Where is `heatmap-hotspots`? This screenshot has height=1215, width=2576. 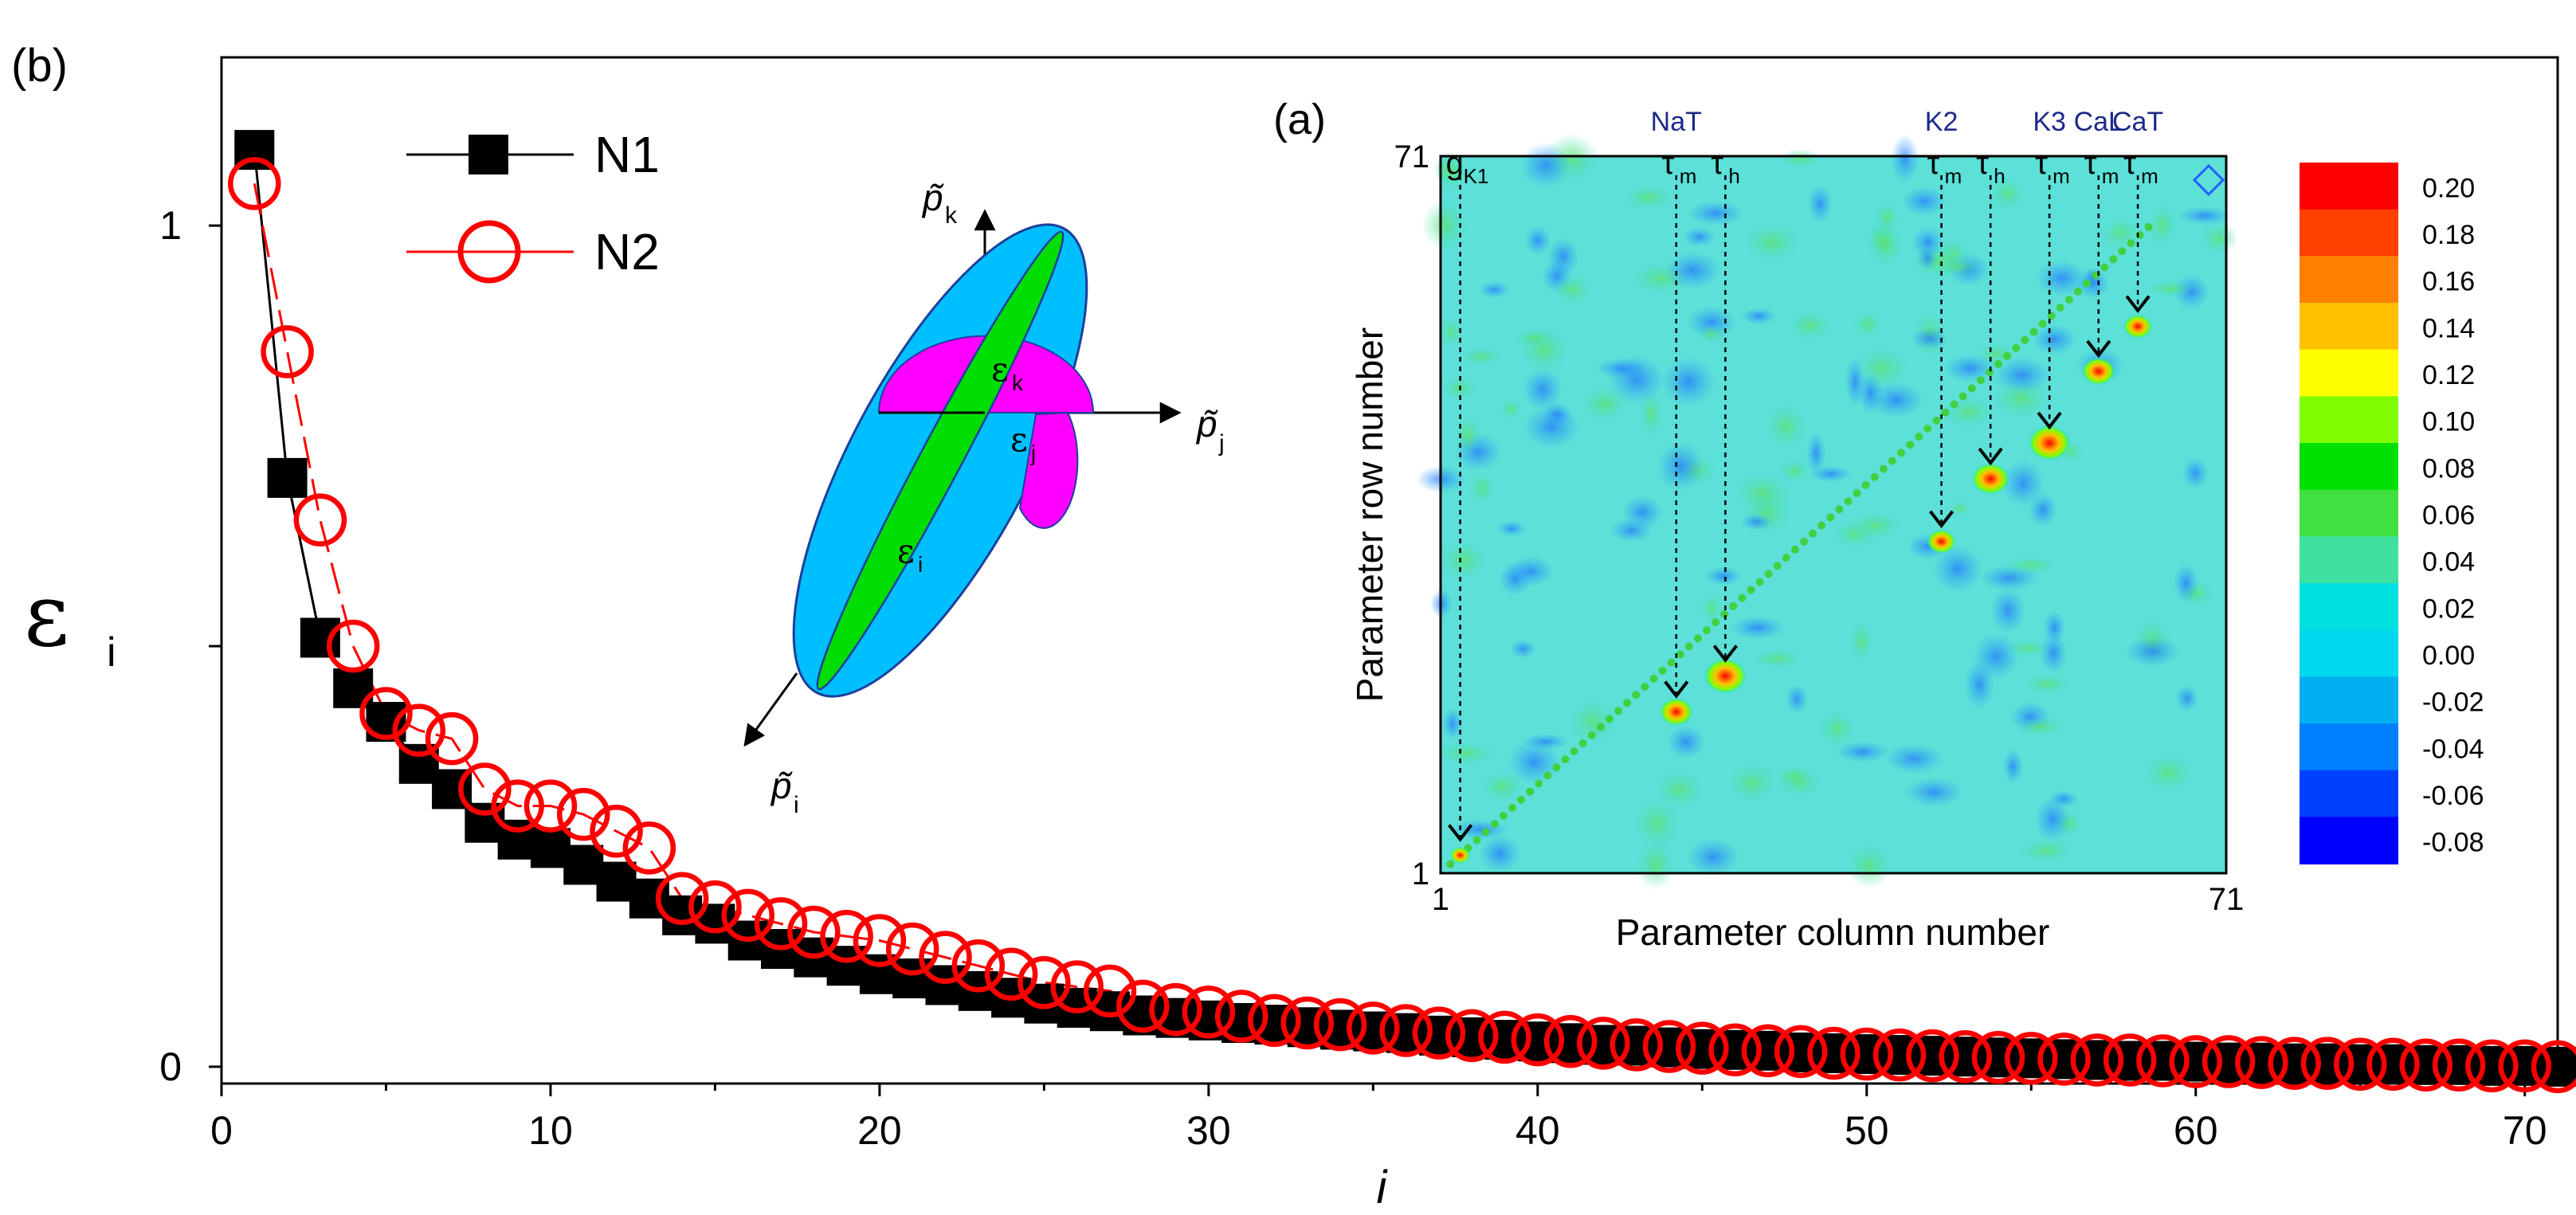
heatmap-hotspots is located at coordinates (1802, 589).